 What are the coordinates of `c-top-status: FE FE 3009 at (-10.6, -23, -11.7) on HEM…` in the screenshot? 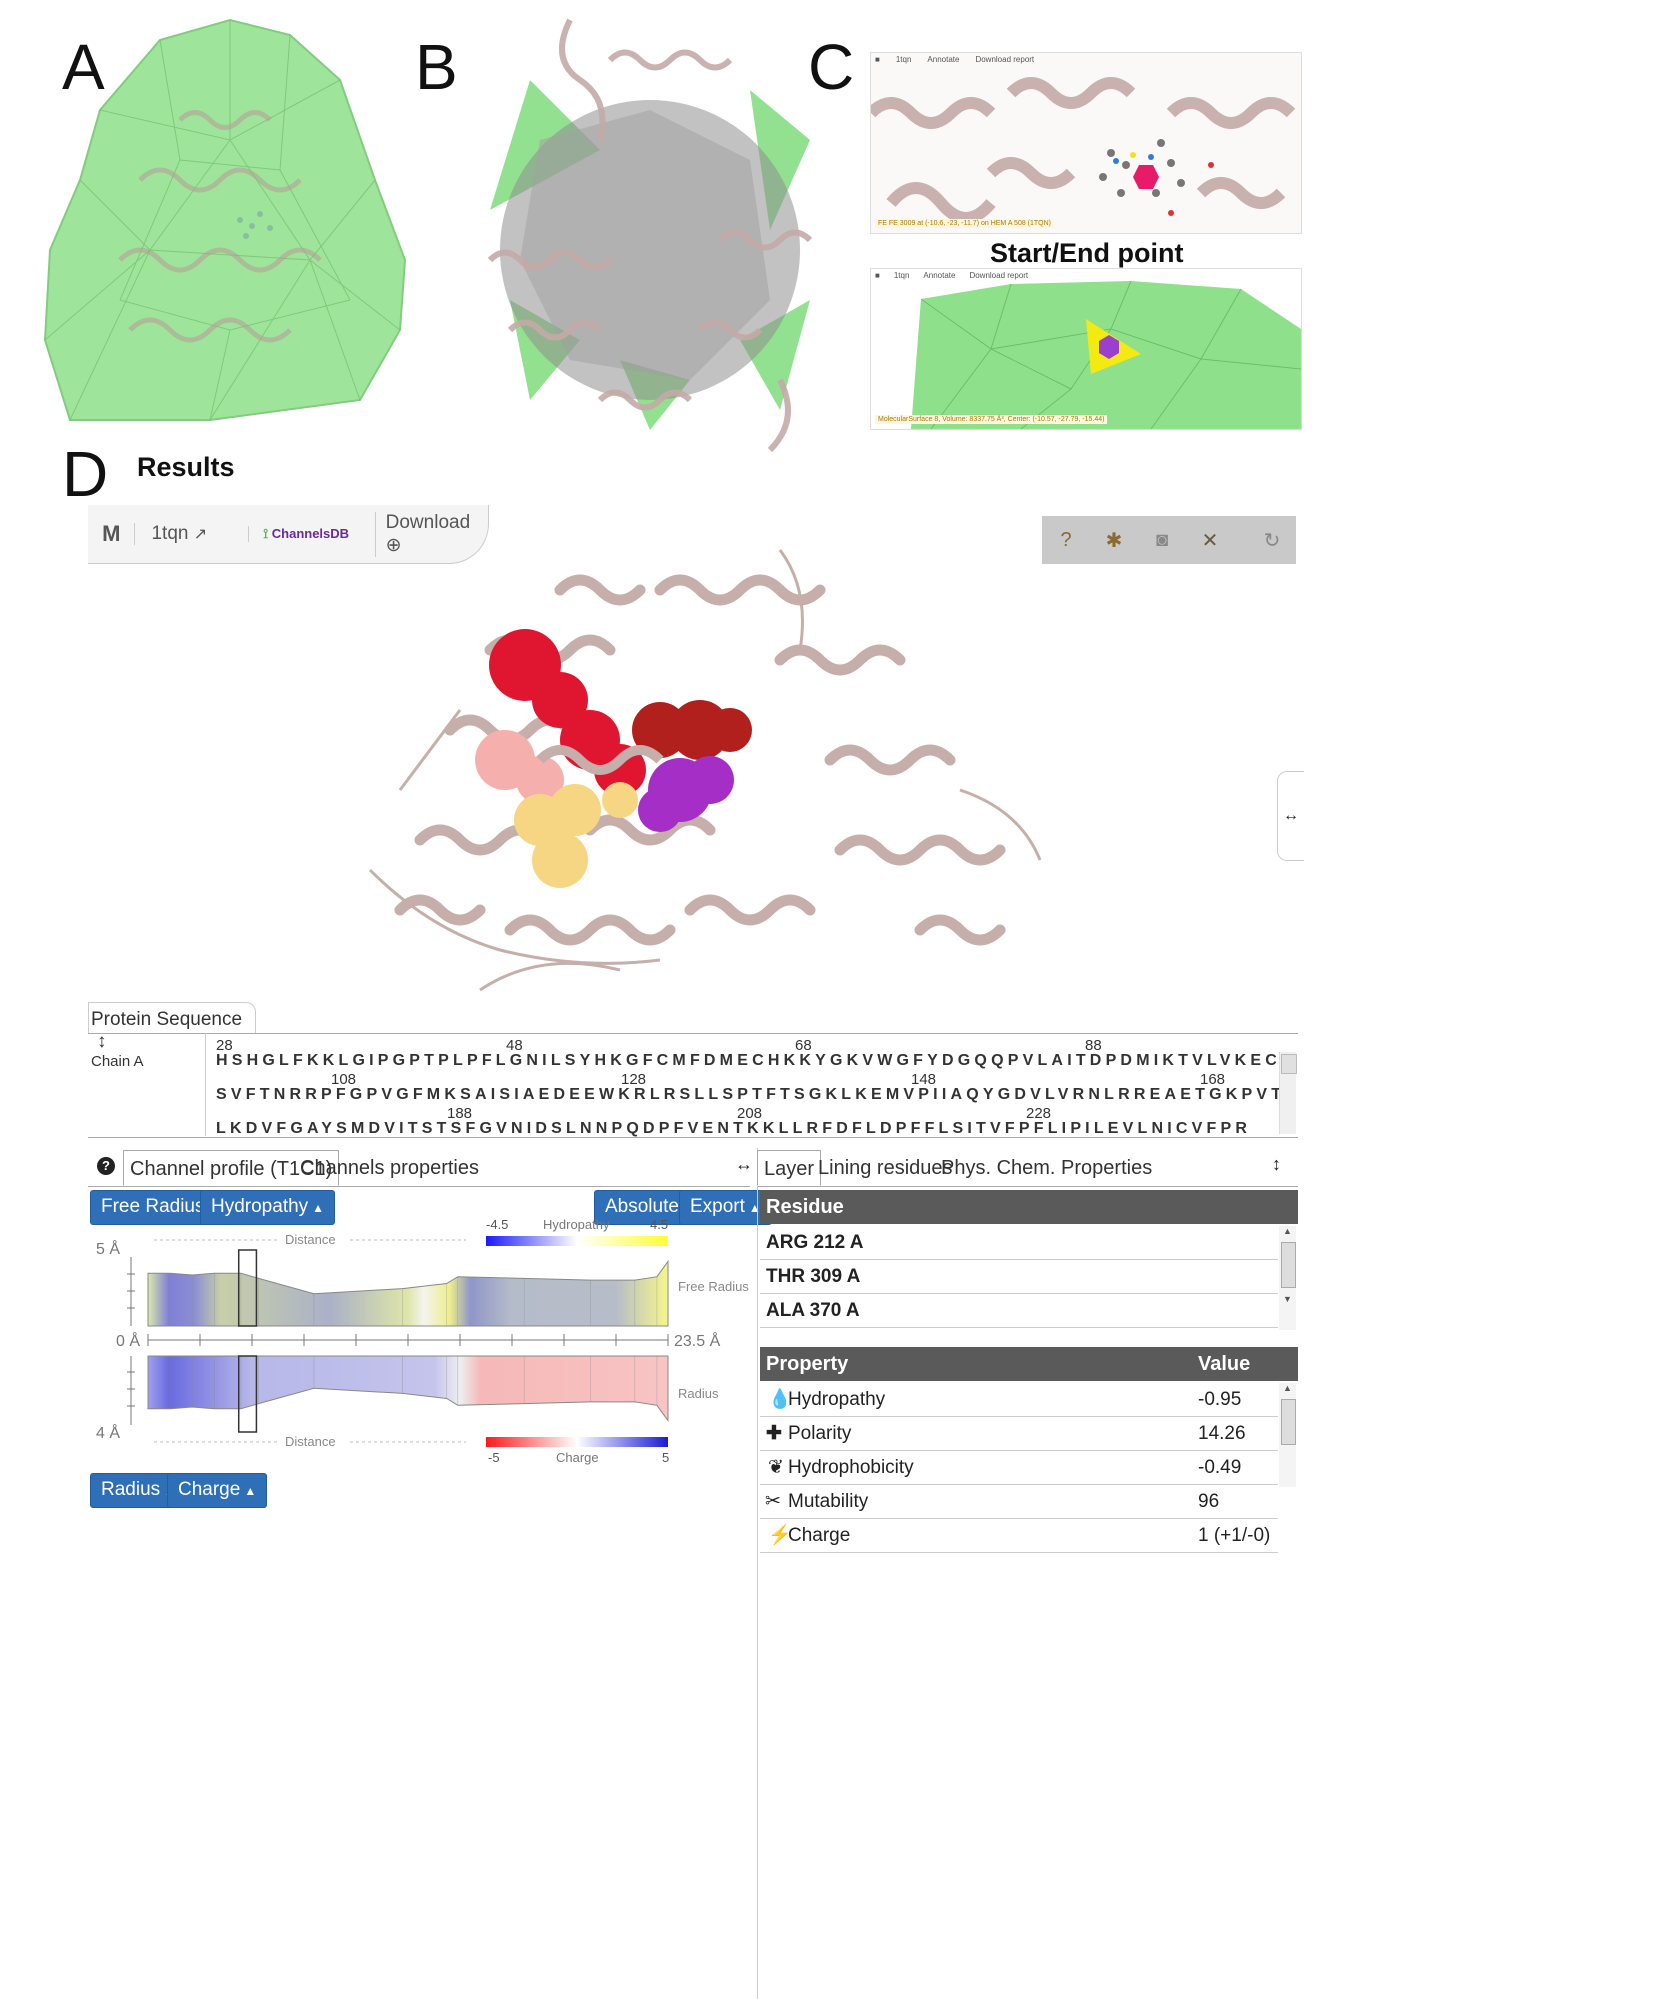 It's located at (965, 223).